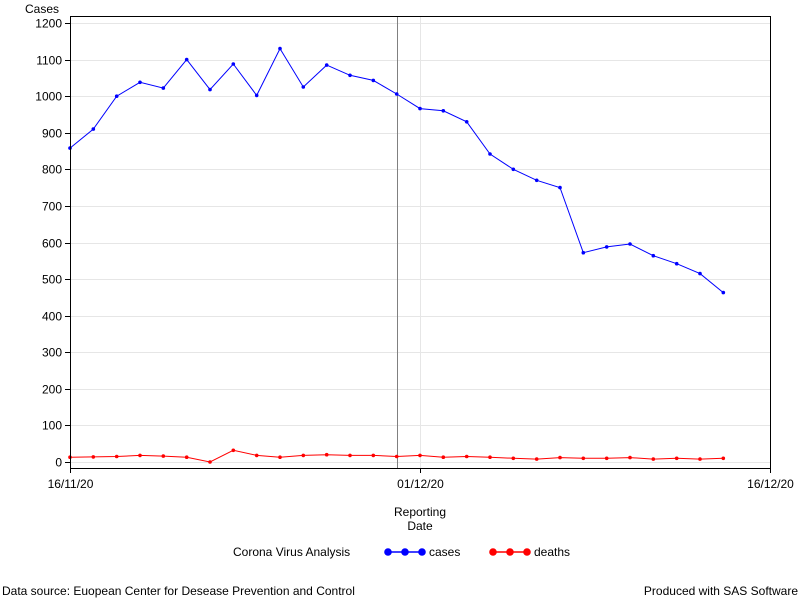  Describe the element at coordinates (720, 591) in the screenshot. I see `software-credit: Produced with SAS Software` at that location.